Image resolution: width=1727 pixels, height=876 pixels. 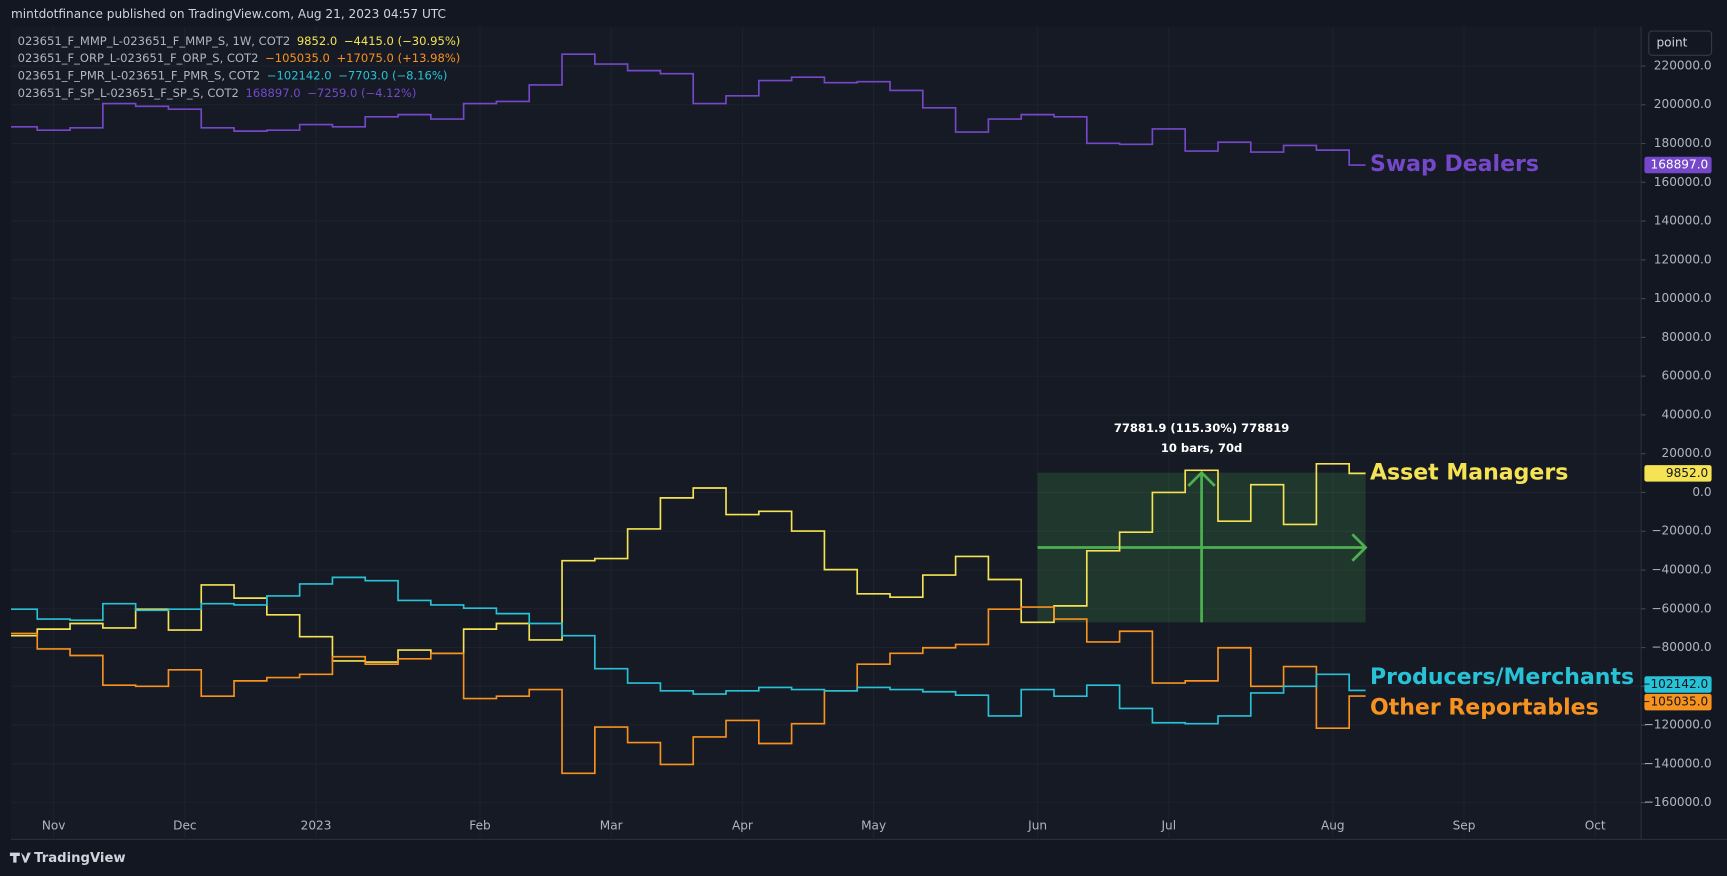 What do you see at coordinates (1333, 826) in the screenshot?
I see `x-tick-label: Aug` at bounding box center [1333, 826].